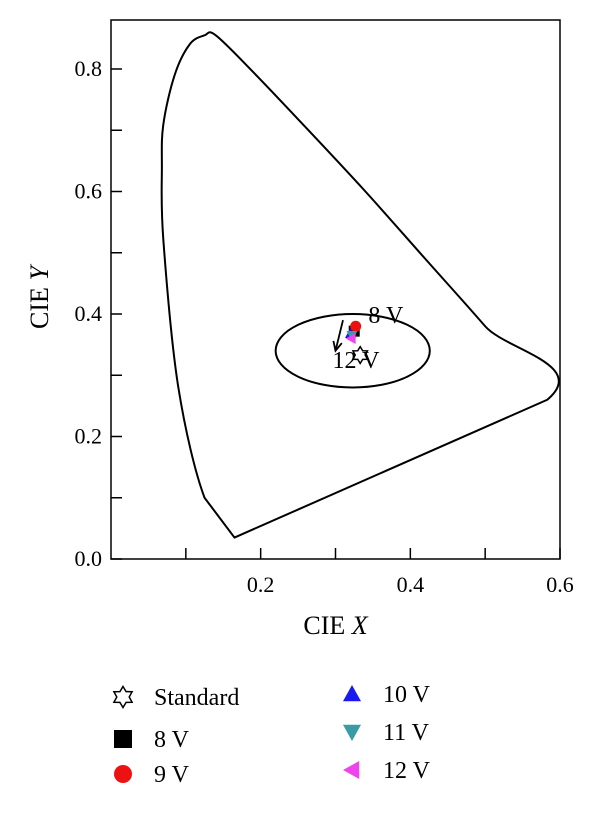  What do you see at coordinates (123, 697) in the screenshot?
I see `legend-marker-standard` at bounding box center [123, 697].